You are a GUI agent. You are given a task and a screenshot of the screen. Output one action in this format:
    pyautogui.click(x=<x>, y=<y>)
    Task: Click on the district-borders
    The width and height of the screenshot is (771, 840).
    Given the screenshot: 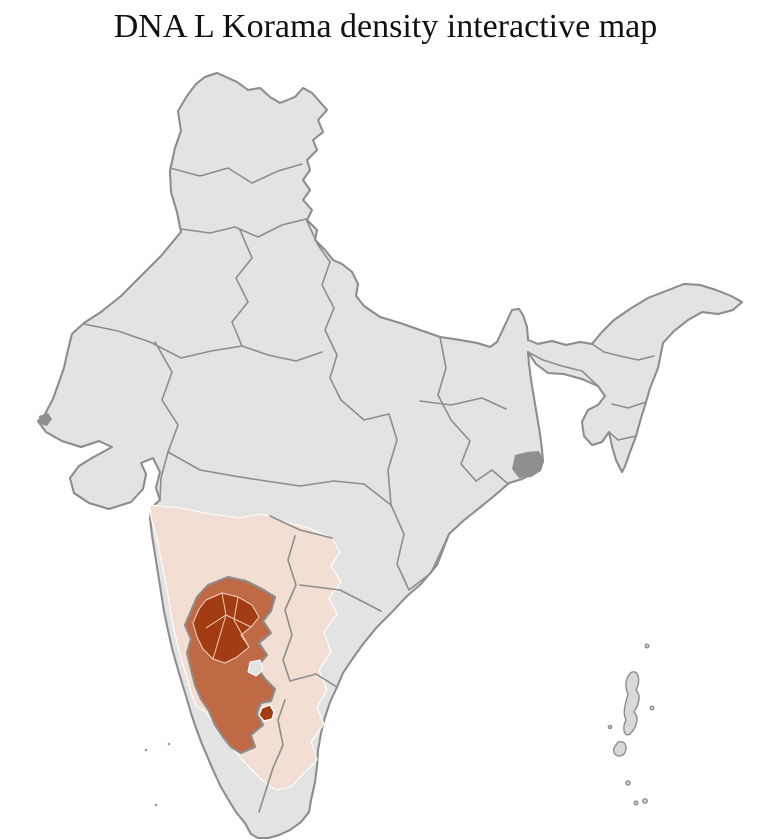 What is the action you would take?
    pyautogui.click(x=228, y=626)
    